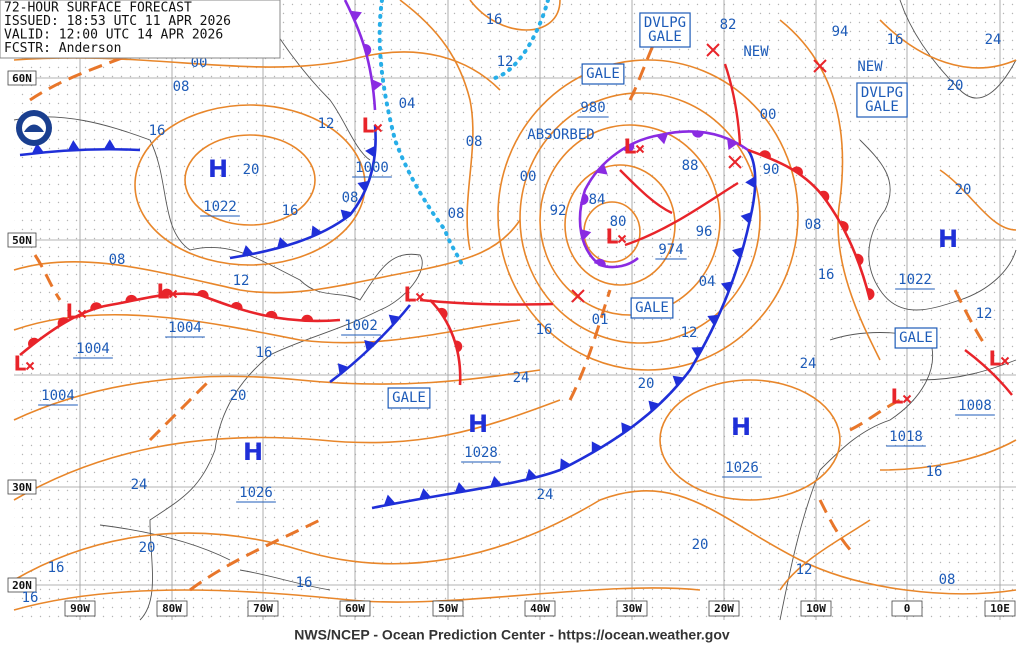 The height and width of the screenshot is (652, 1024). What do you see at coordinates (372, 168) in the screenshot?
I see `pressure-value: 1000` at bounding box center [372, 168].